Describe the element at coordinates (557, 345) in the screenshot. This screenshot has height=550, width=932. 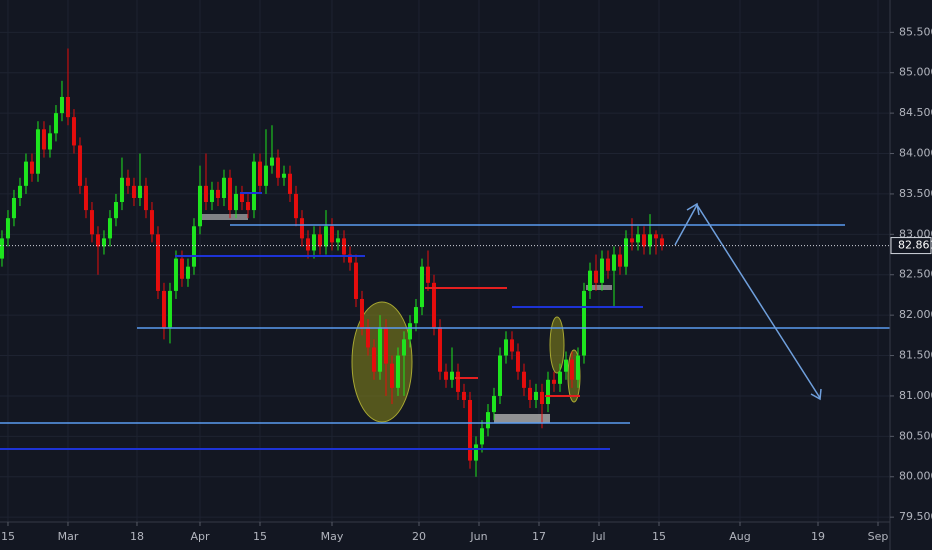
I see `highlight-ellipse` at that location.